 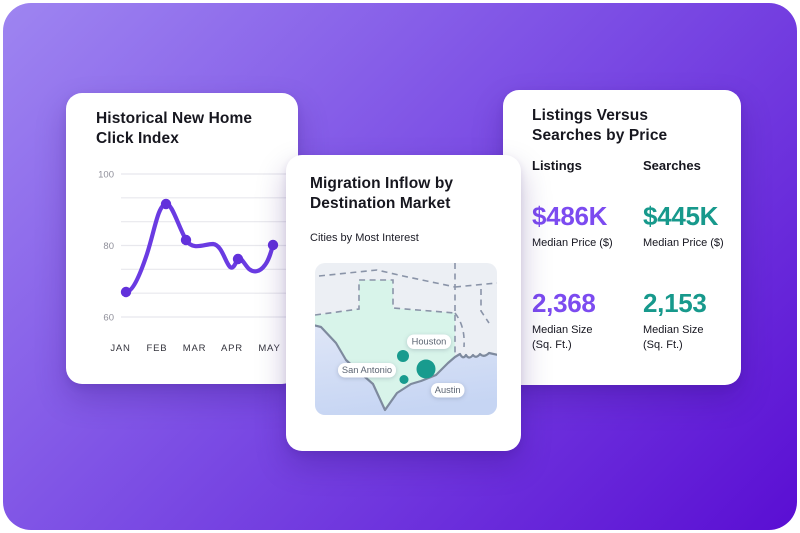 I want to click on listings-column-header: Listings, so click(x=557, y=165).